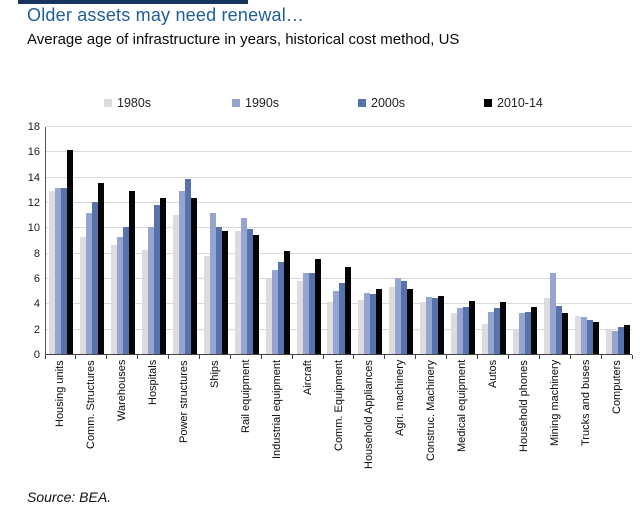 The height and width of the screenshot is (523, 640). Describe the element at coordinates (513, 103) in the screenshot. I see `legend-item: 2010-14` at that location.